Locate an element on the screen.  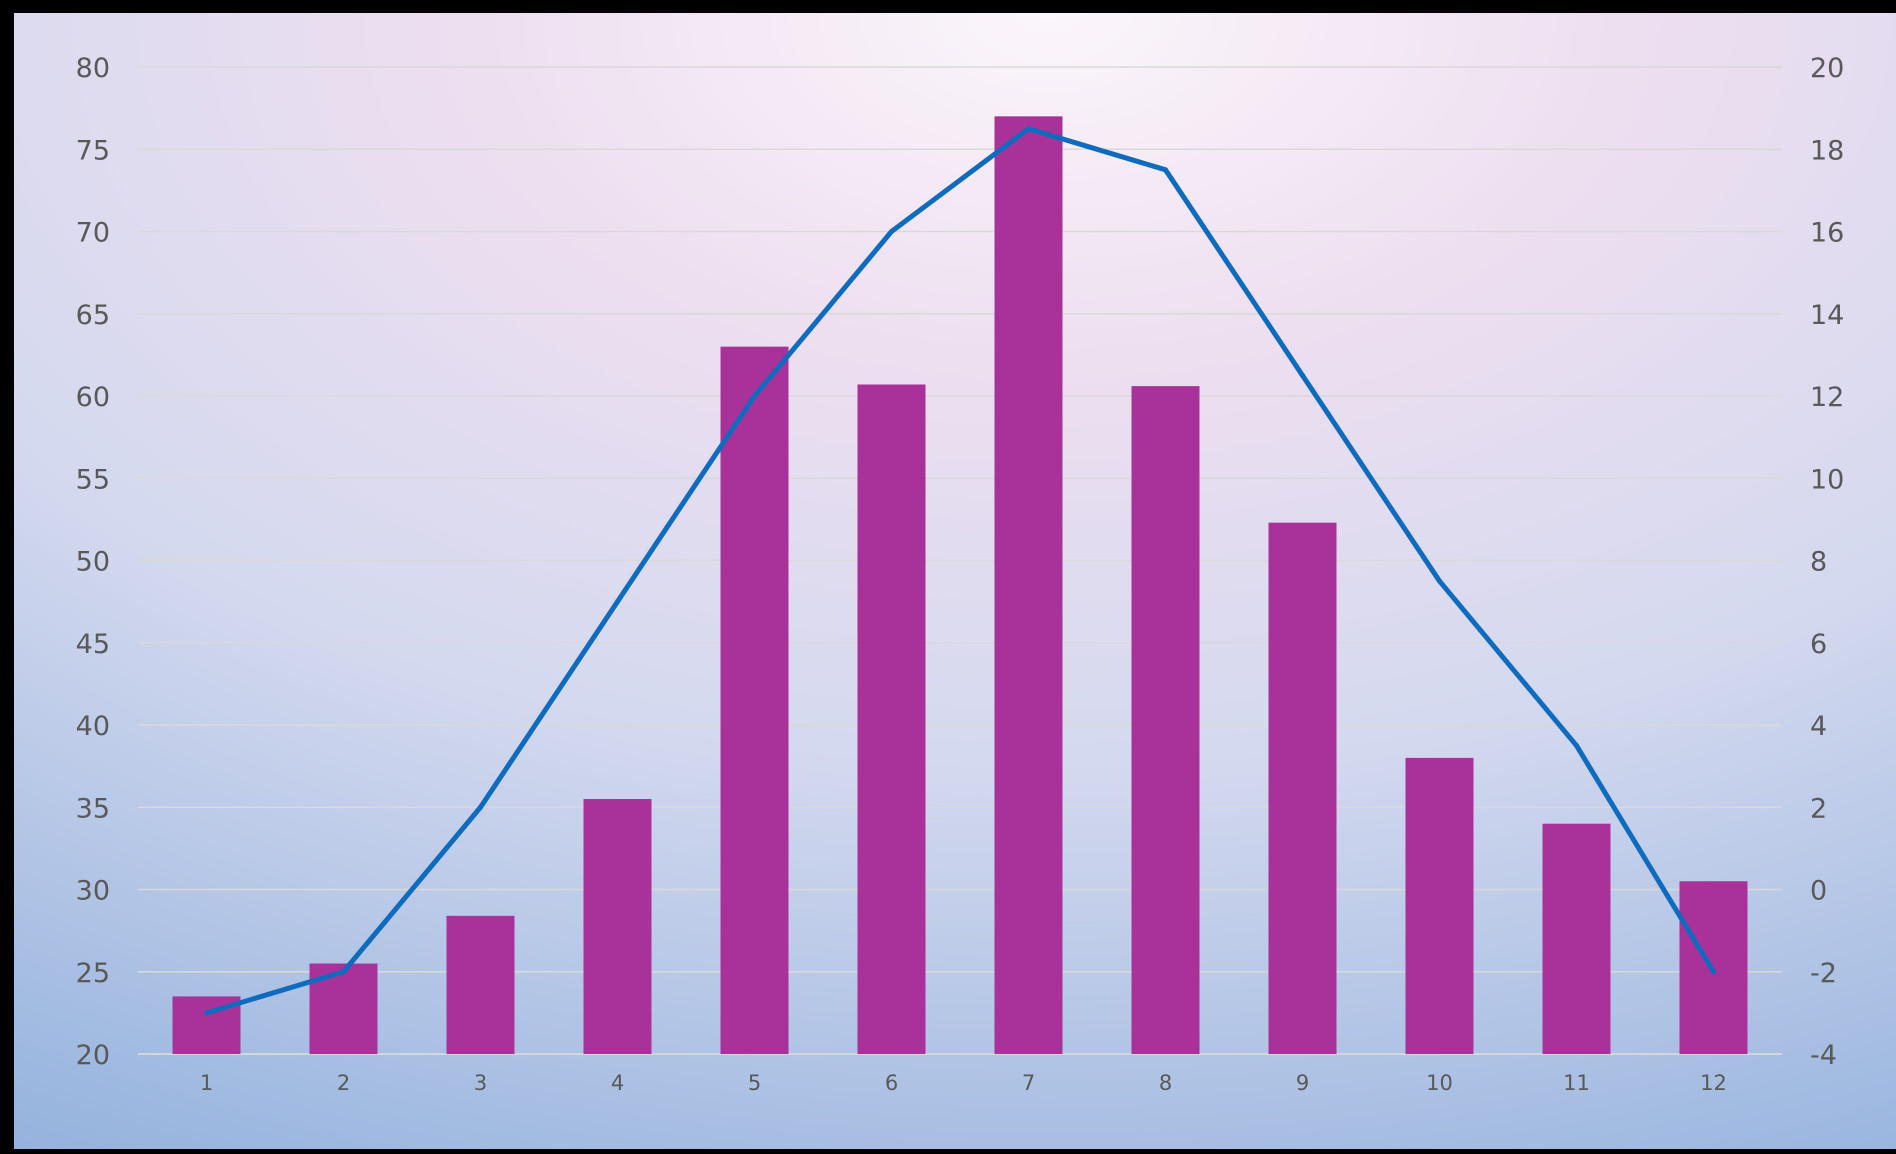
x-tick-label: 3 is located at coordinates (480, 1083).